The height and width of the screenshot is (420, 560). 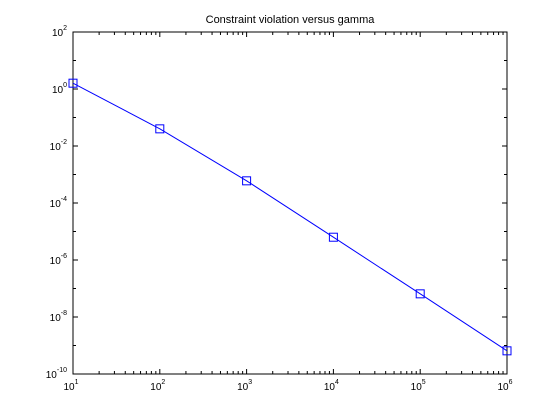 I want to click on chart-title: Constraint violation versus gamma, so click(x=291, y=20).